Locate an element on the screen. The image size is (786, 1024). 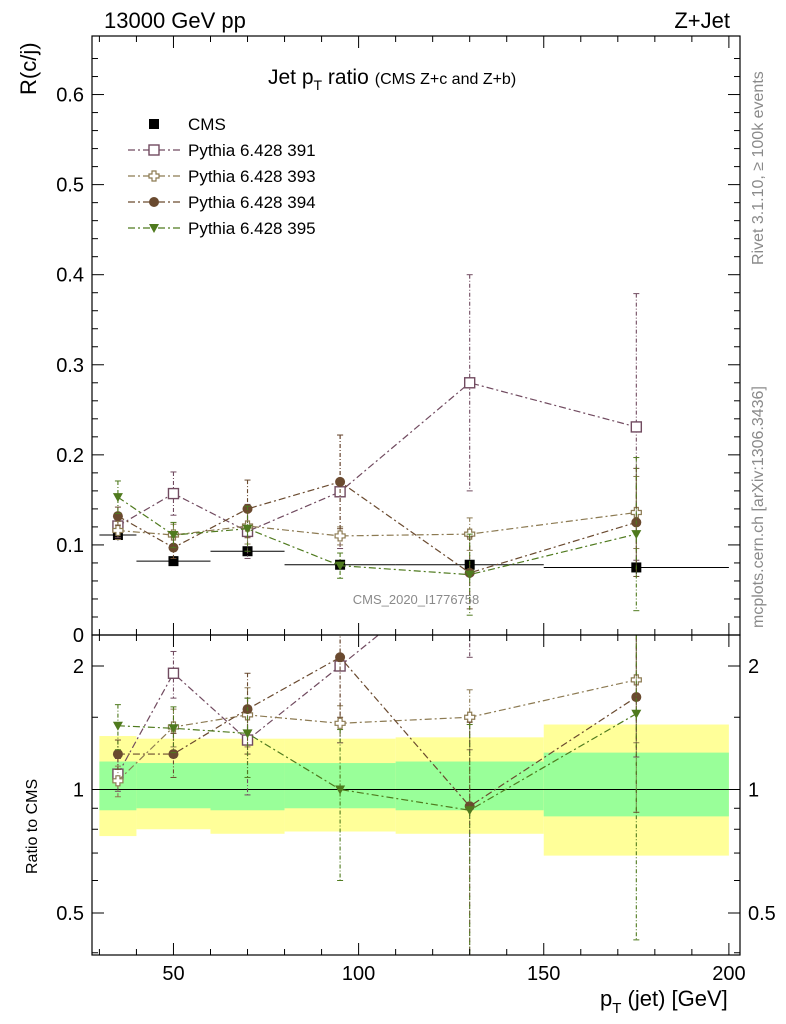
main-y-axis-label: R(c/j) is located at coordinates (28, 68).